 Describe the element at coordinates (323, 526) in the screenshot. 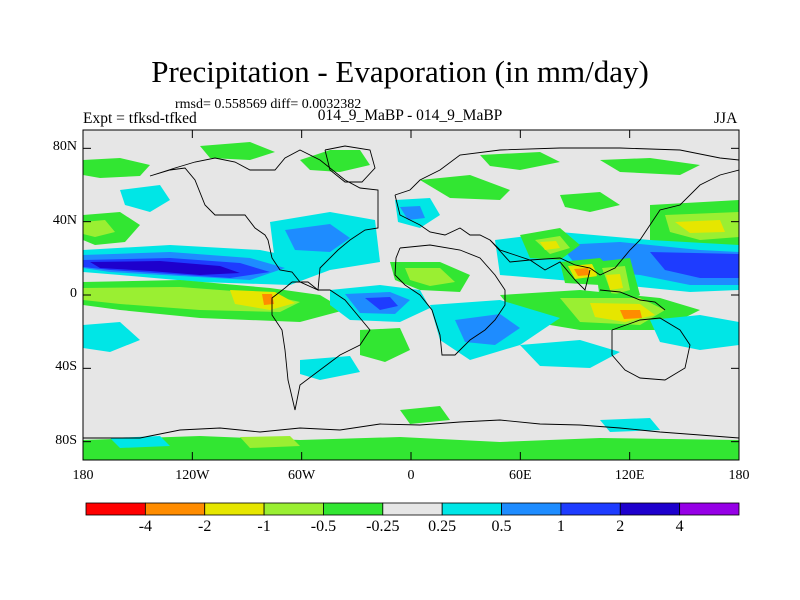

I see `colorbar-label: -0.5` at that location.